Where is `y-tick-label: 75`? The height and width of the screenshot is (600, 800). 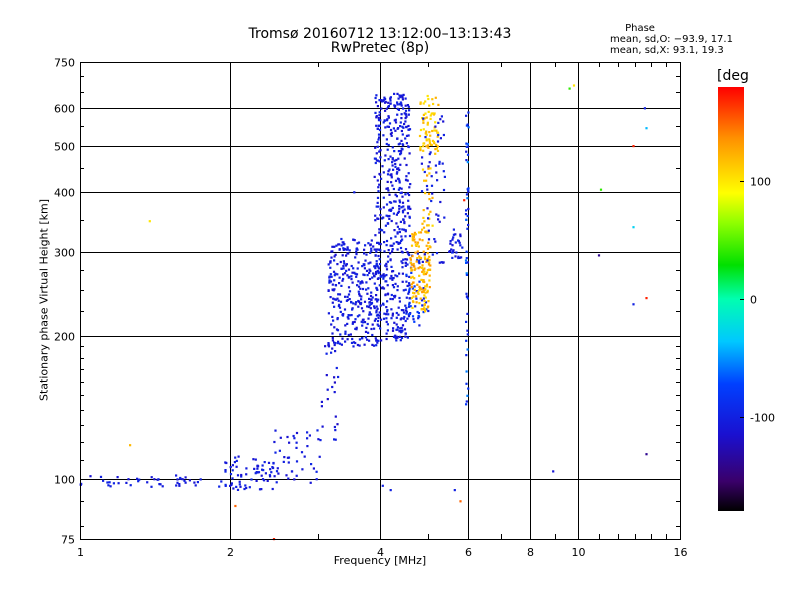
y-tick-label: 75 is located at coordinates (68, 540).